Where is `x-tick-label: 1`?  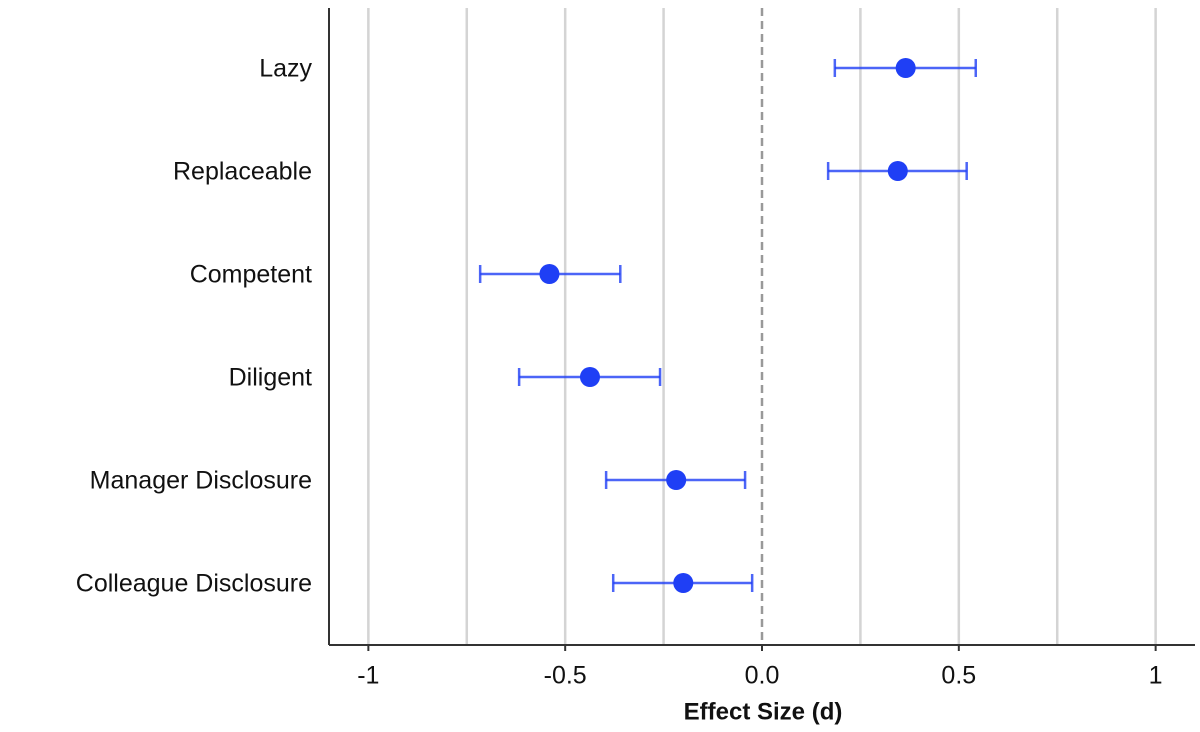
x-tick-label: 1 is located at coordinates (1156, 676).